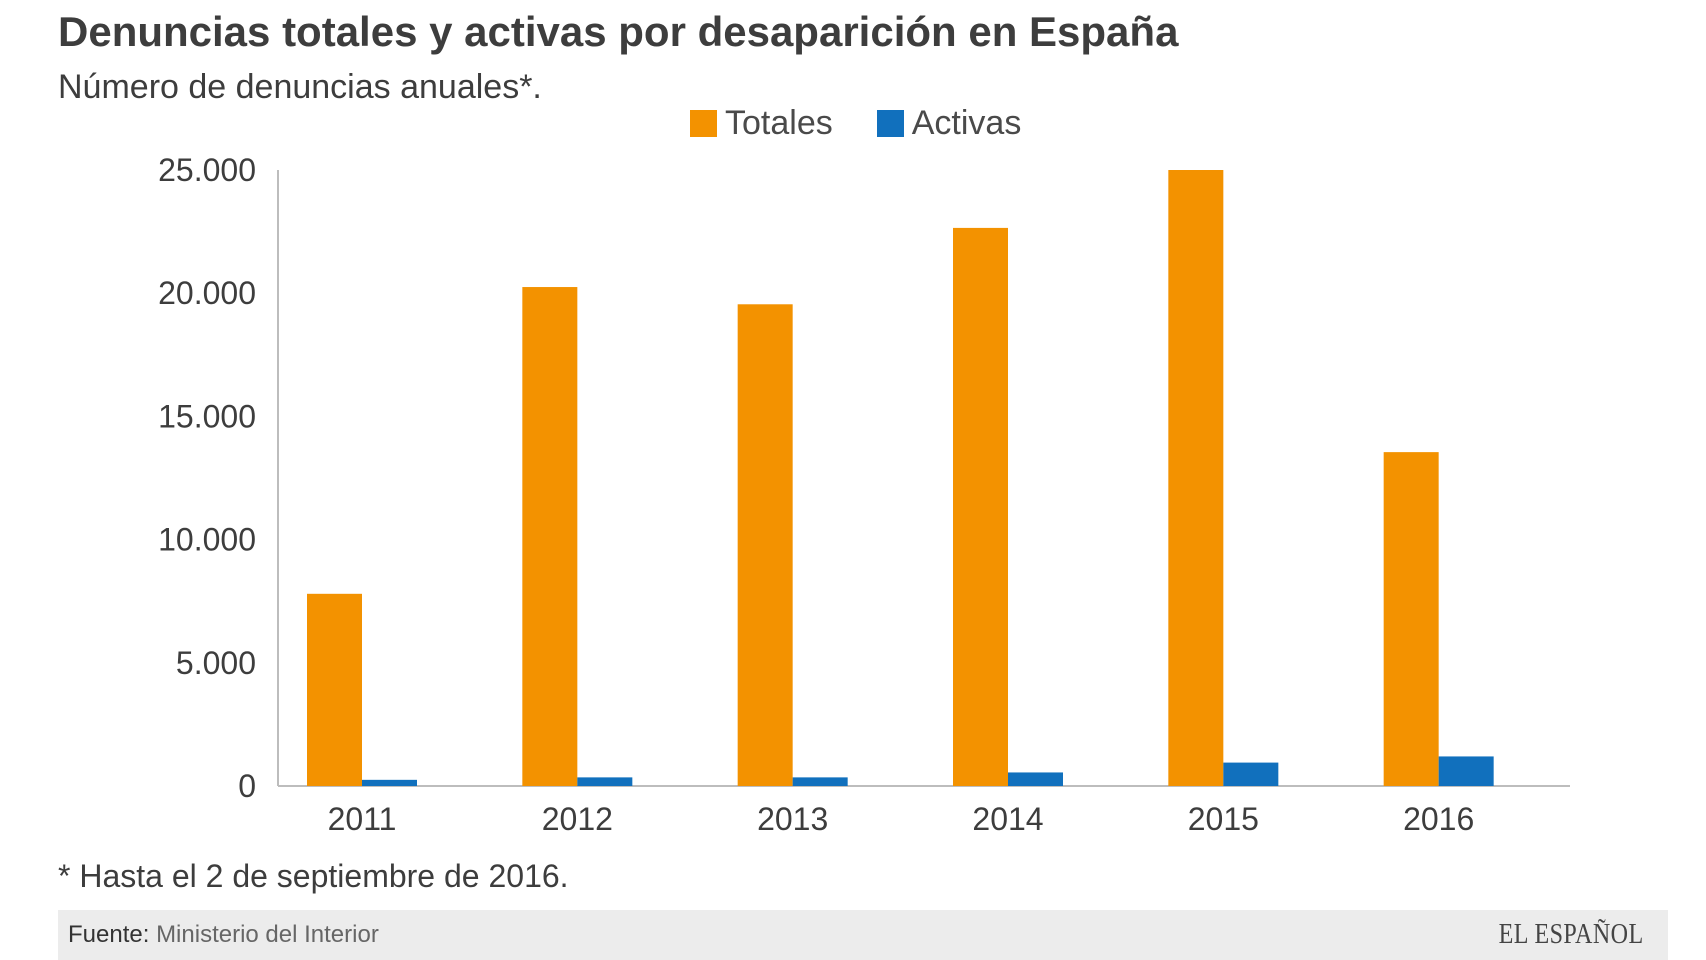 The image size is (1706, 960). I want to click on bar-totales-2012, so click(550, 536).